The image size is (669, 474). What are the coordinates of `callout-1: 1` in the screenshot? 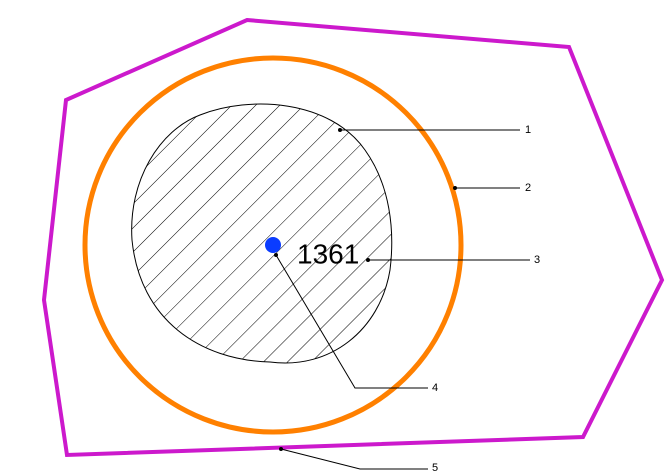 It's located at (434, 130).